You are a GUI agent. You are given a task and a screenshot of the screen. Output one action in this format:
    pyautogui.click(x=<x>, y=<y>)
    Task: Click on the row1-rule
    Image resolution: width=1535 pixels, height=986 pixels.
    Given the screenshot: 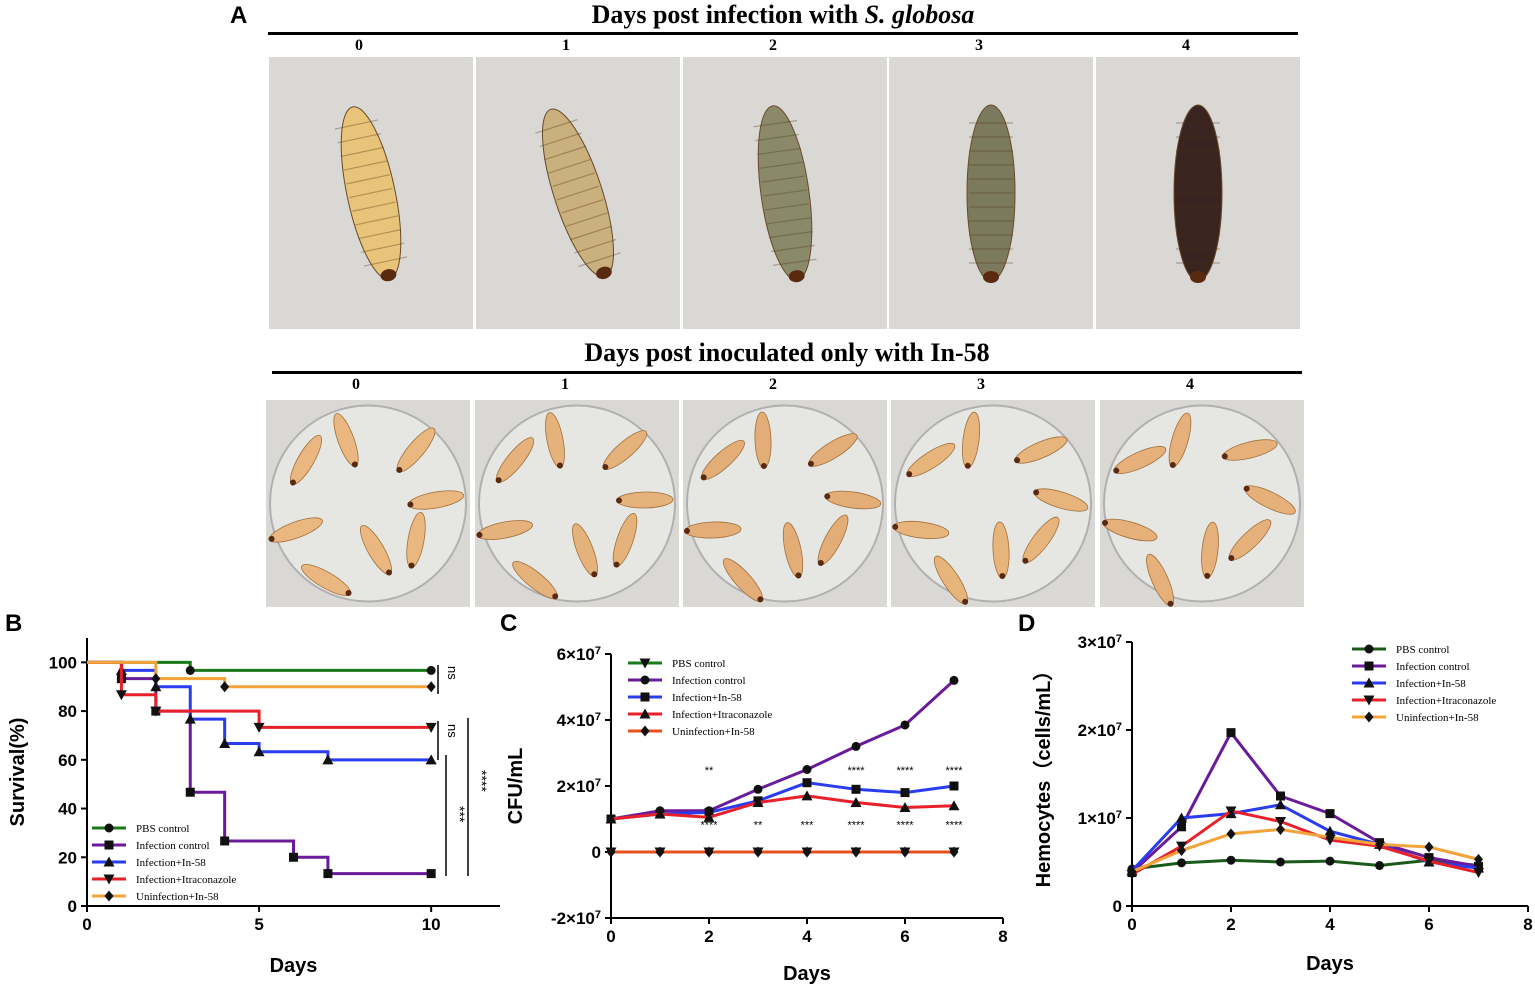 What is the action you would take?
    pyautogui.click(x=783, y=33)
    